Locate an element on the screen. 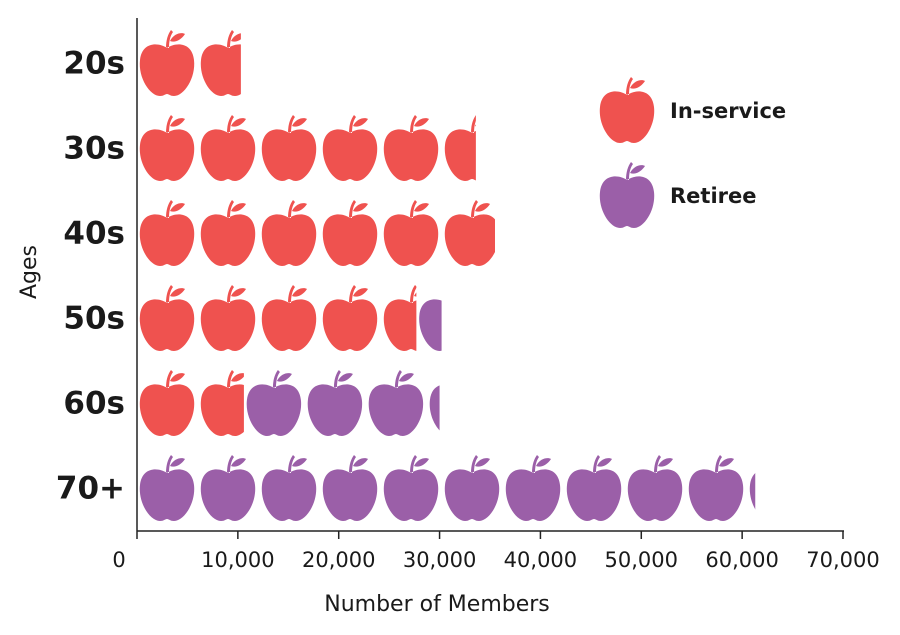 This screenshot has height=635, width=900. x-tick-label: 20,000 is located at coordinates (338, 560).